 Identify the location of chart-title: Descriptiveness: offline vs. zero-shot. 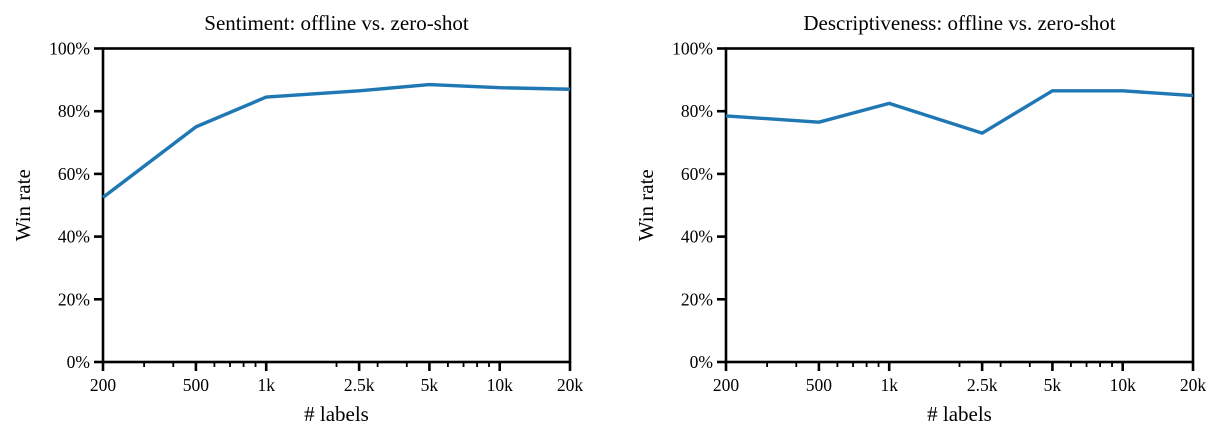
(959, 23).